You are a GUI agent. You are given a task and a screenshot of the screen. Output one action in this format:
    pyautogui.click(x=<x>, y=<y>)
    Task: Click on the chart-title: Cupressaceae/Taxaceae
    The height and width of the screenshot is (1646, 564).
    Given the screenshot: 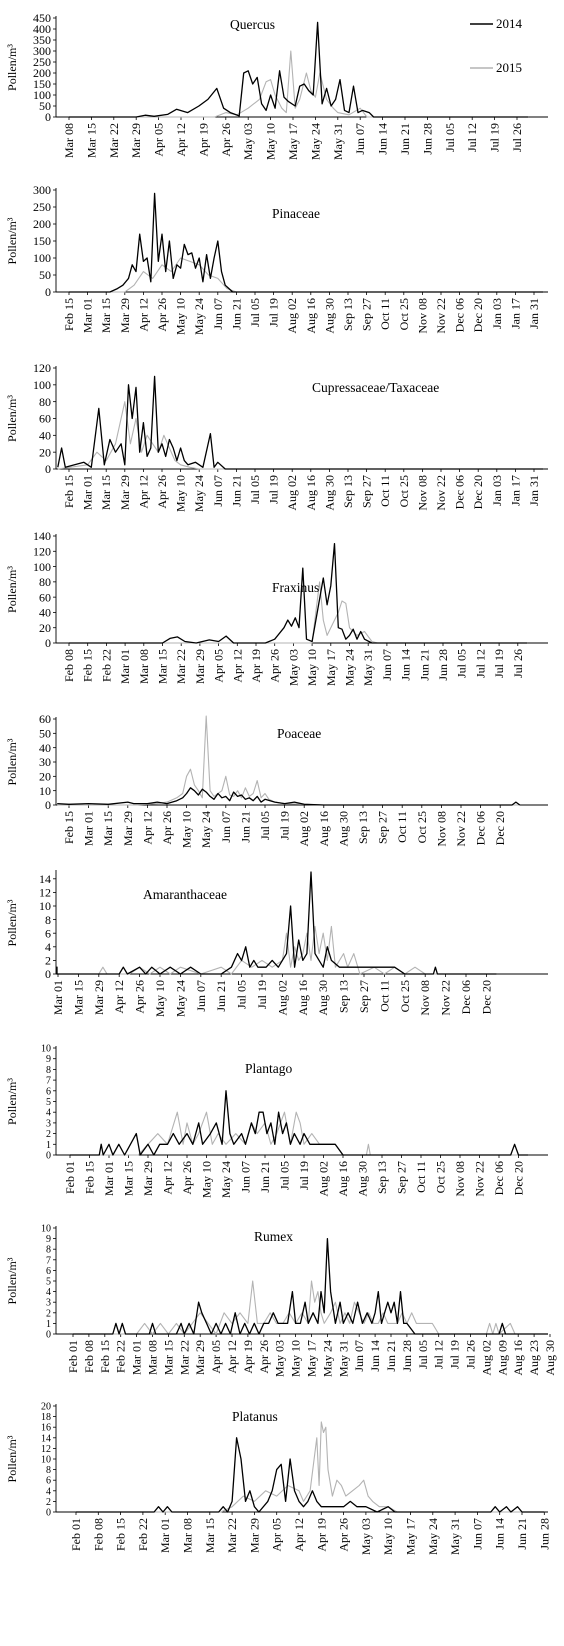 What is the action you would take?
    pyautogui.click(x=375, y=387)
    